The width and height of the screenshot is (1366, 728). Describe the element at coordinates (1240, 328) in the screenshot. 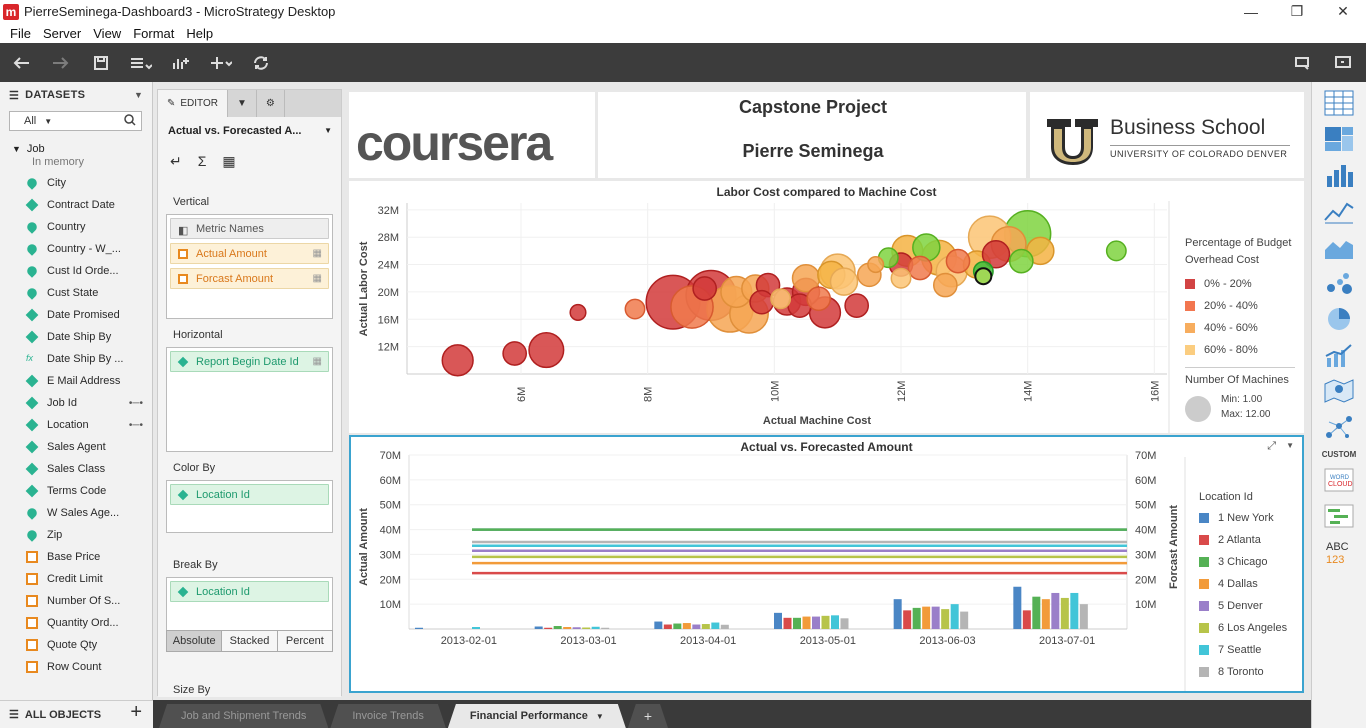

I see `legend-item: 40% - 60%` at that location.